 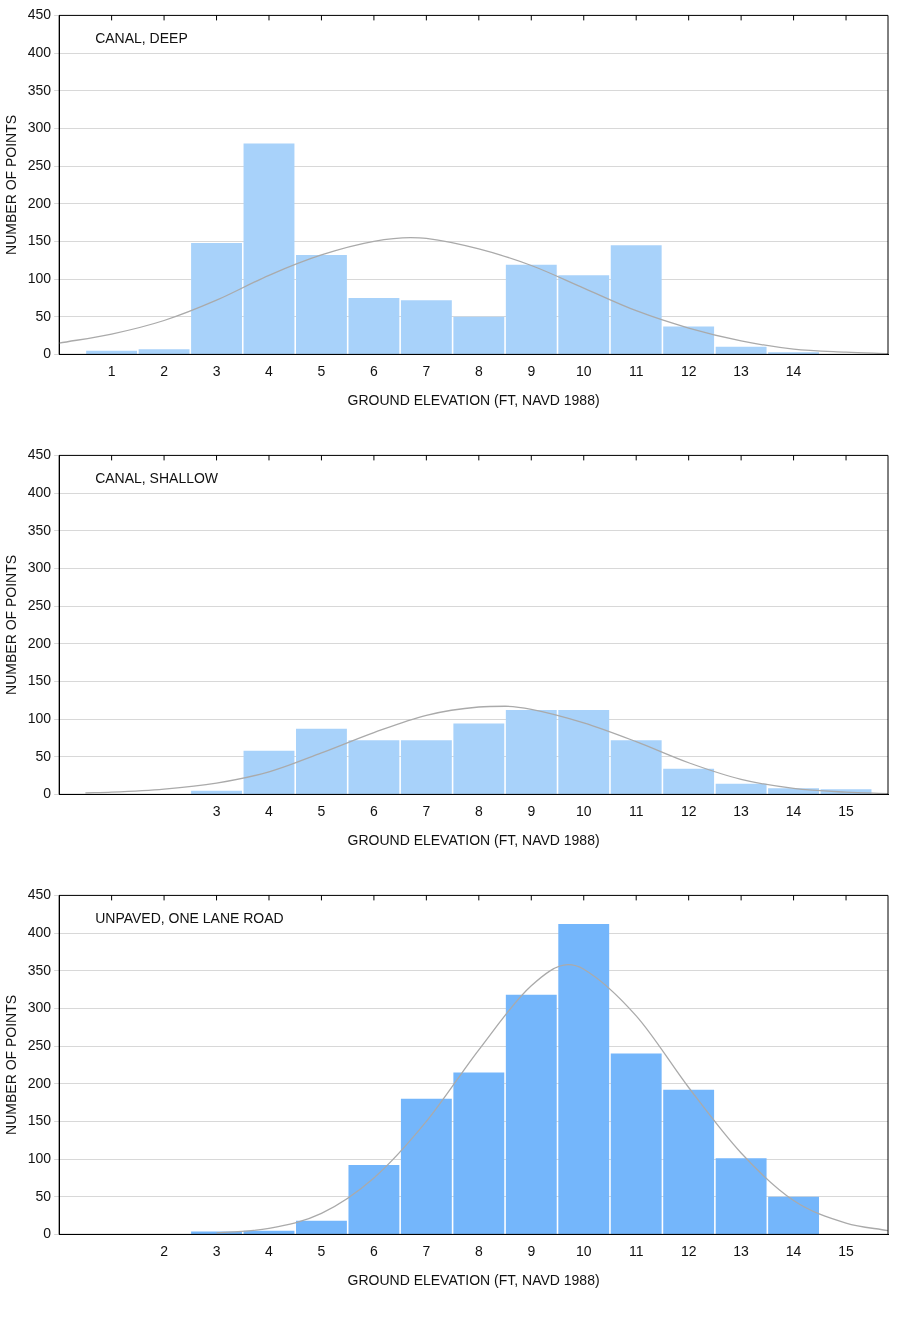 I want to click on line-series, so click(x=486, y=750).